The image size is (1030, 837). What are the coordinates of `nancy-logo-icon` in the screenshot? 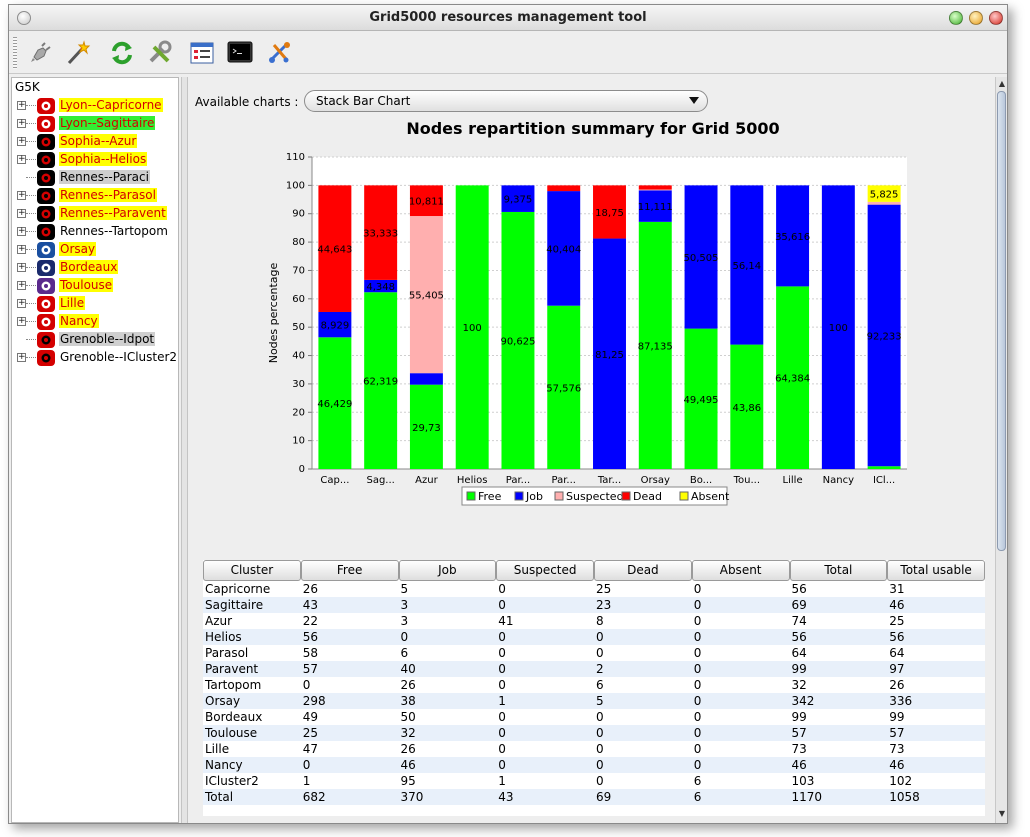 It's located at (46, 322).